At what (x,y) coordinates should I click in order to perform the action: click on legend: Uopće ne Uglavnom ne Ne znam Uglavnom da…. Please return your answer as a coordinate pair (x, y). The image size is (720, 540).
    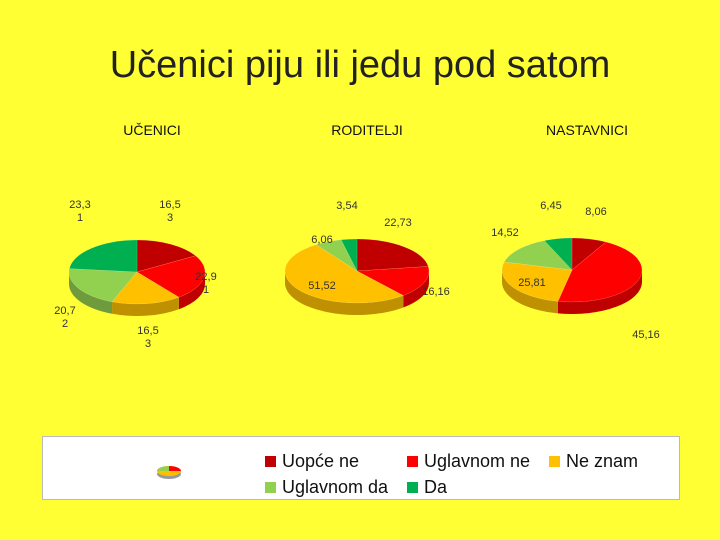
    Looking at the image, I should click on (361, 468).